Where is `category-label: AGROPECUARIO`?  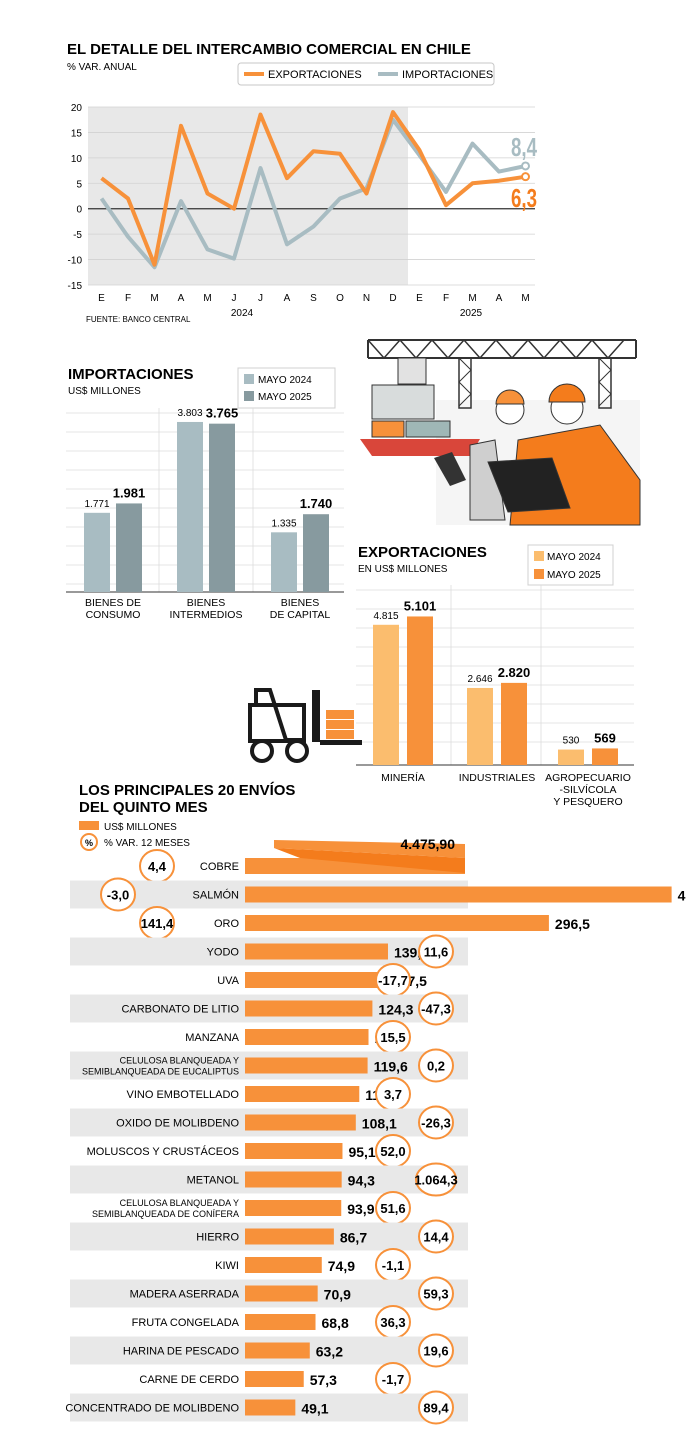
category-label: AGROPECUARIO is located at coordinates (588, 778).